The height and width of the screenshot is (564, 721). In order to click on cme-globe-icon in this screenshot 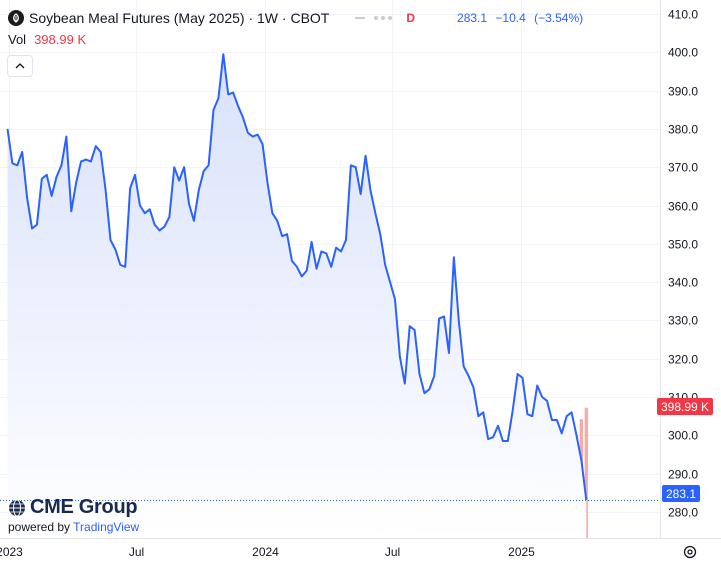, I will do `click(17, 507)`.